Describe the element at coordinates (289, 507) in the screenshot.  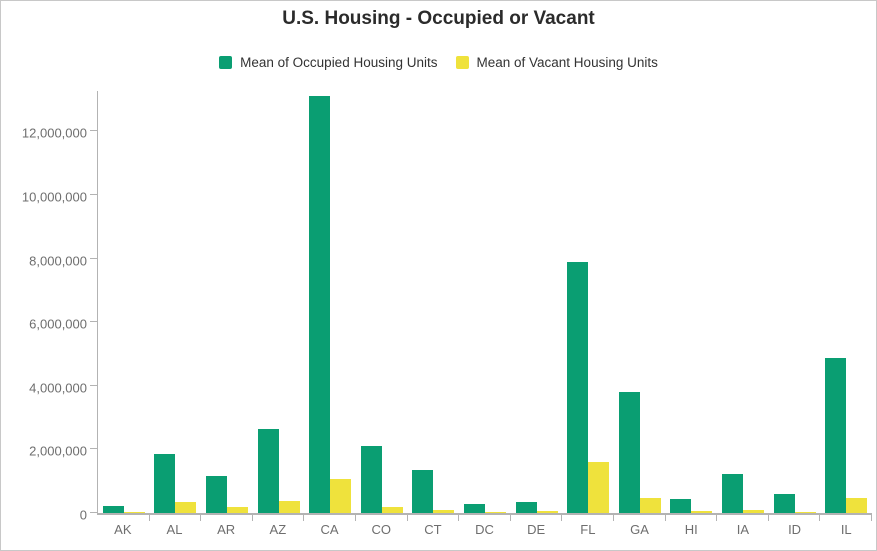
I see `vacant-bar-az` at that location.